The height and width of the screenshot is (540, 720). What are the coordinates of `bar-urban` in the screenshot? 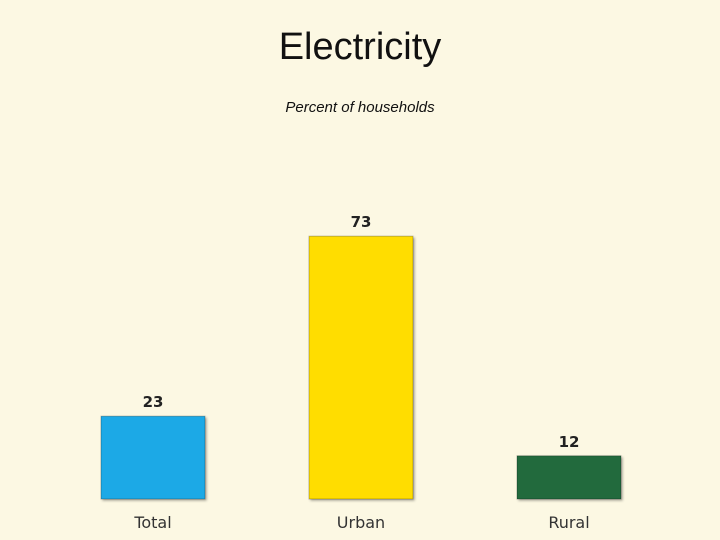 It's located at (361, 367).